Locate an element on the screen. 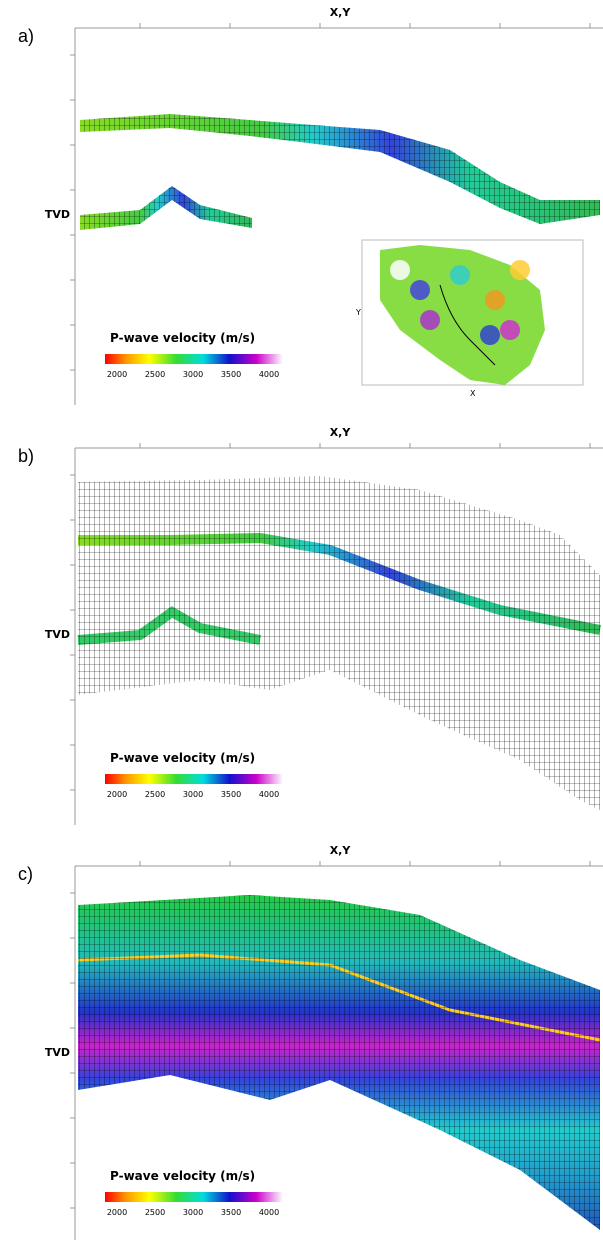 This screenshot has height=1240, width=603. panel-label: a) is located at coordinates (26, 36).